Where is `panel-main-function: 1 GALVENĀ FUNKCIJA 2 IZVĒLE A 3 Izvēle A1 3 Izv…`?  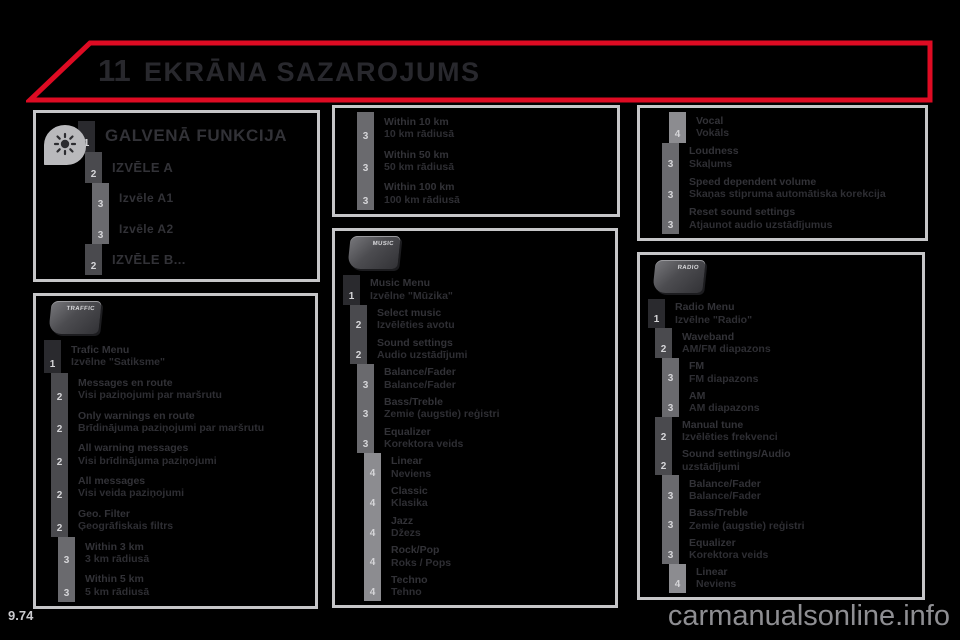
panel-main-function: 1 GALVENĀ FUNKCIJA 2 IZVĒLE A 3 Izvēle A1 3 Izv… is located at coordinates (176, 196).